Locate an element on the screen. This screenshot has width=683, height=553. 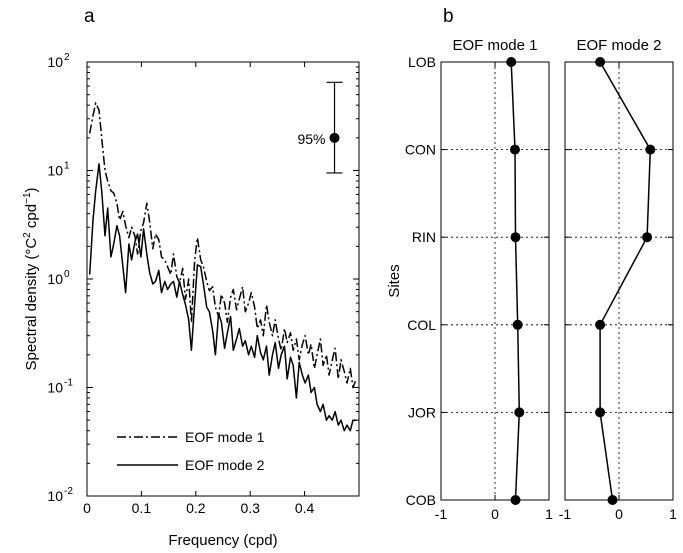
y-axis-label-mid: cpd is located at coordinates (31, 218).